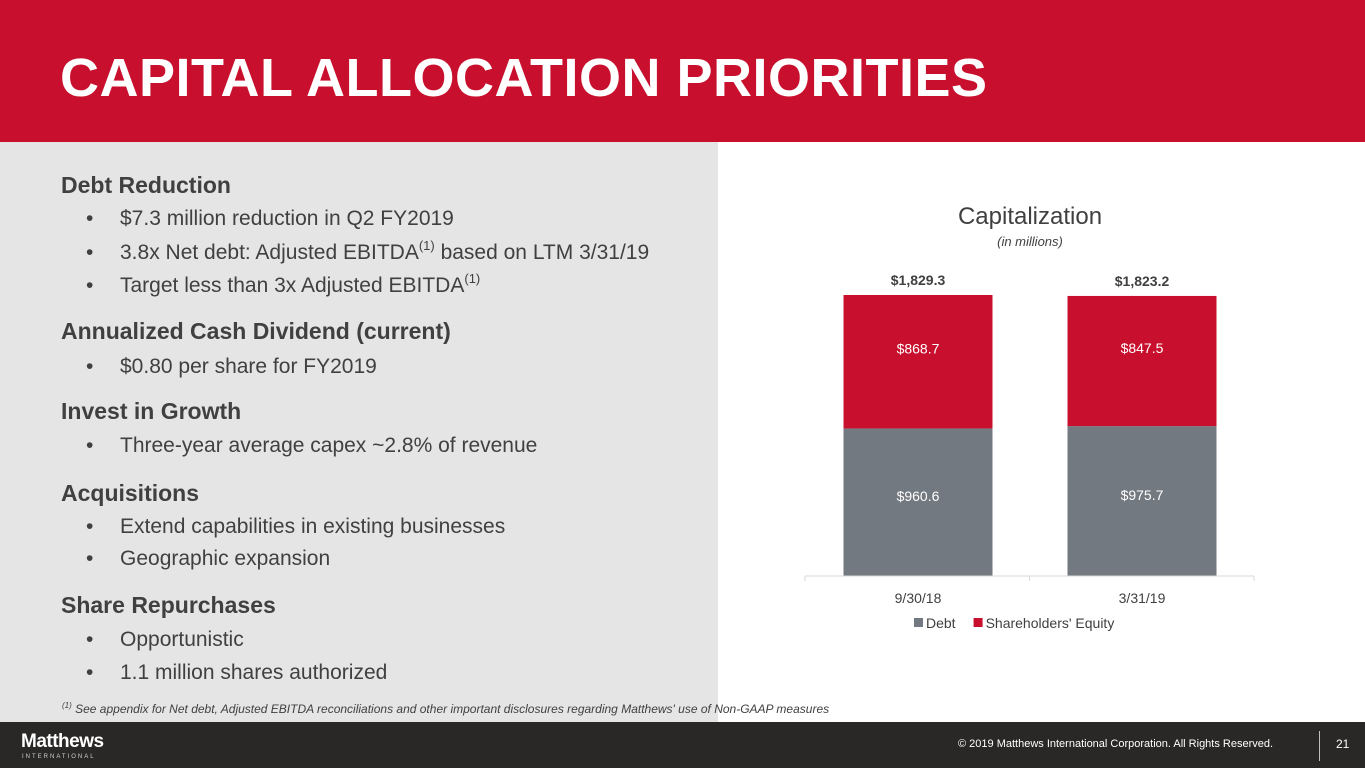 This screenshot has width=1365, height=768. Describe the element at coordinates (918, 349) in the screenshot. I see `data-label: $868.7` at that location.